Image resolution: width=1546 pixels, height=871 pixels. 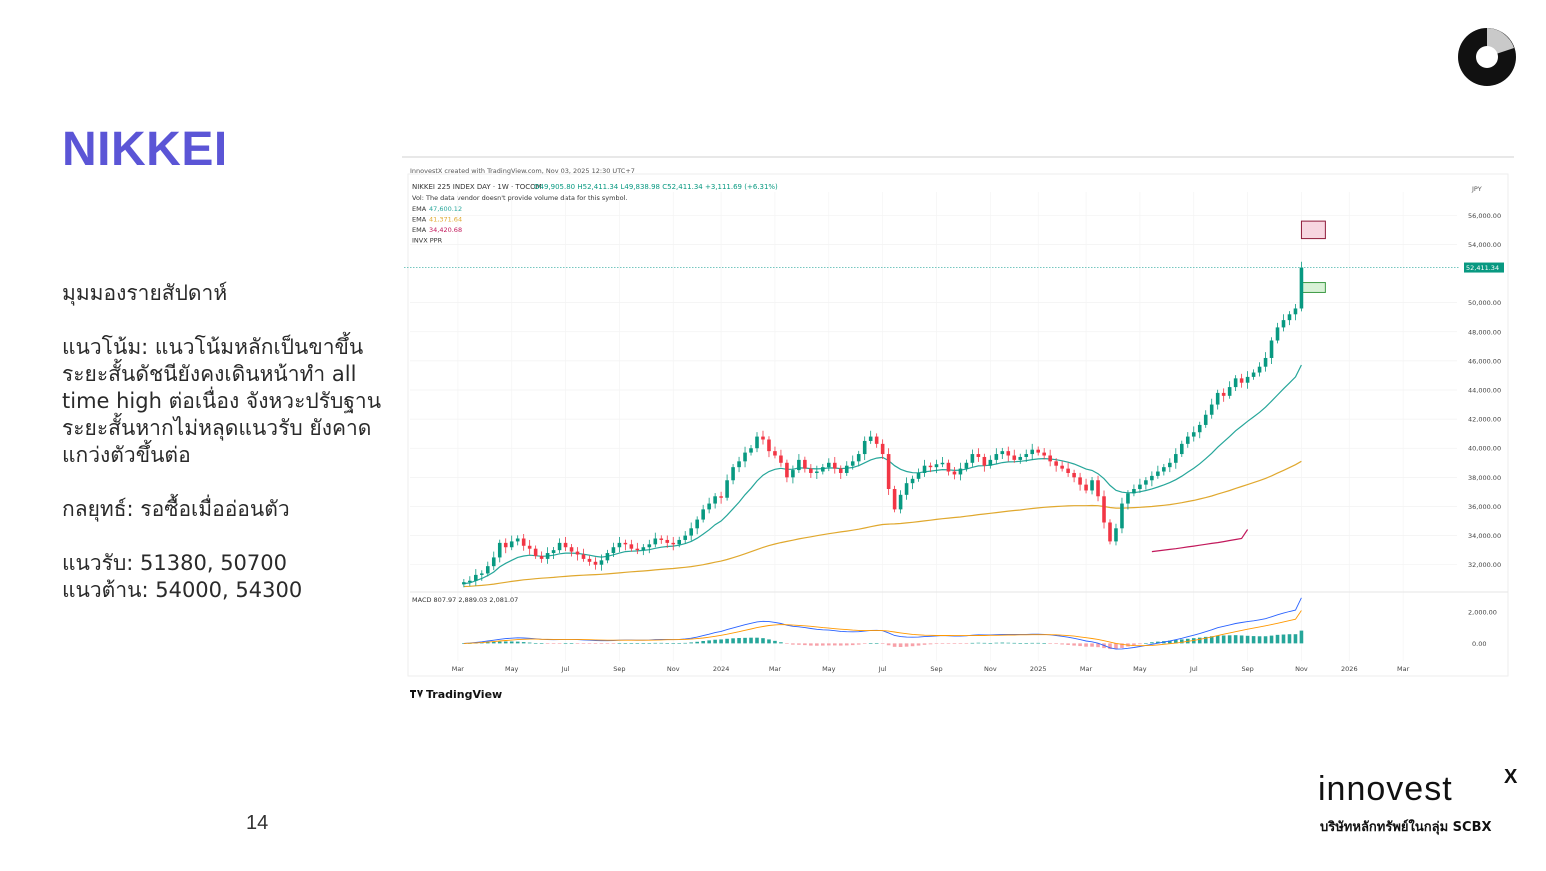 I want to click on chart-symbol: NIKKEI 225 INDEX DAY · 1W · TOCOM, so click(x=477, y=187).